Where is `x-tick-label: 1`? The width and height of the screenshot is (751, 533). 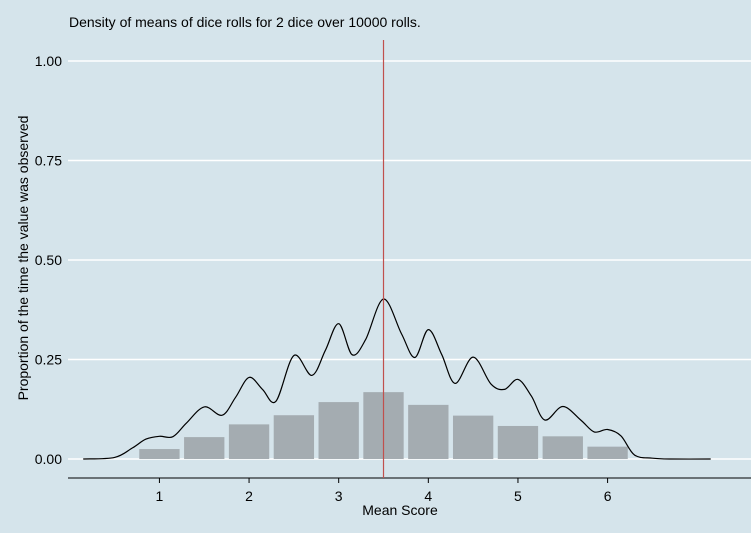 x-tick-label: 1 is located at coordinates (160, 496).